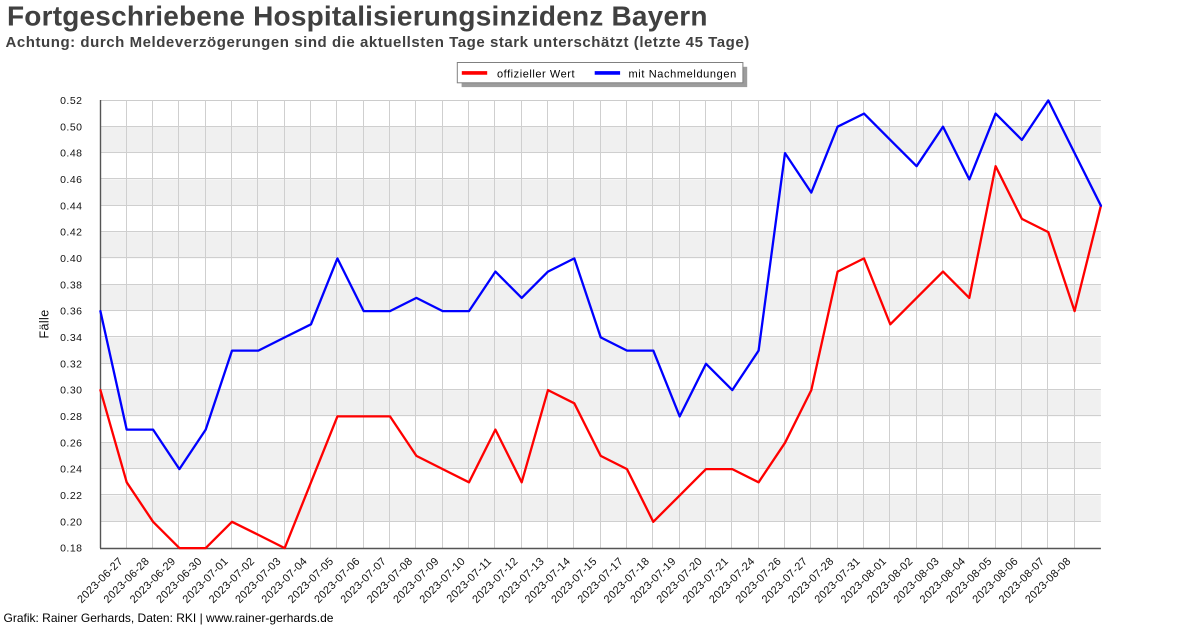 This screenshot has width=1200, height=628. What do you see at coordinates (71, 496) in the screenshot?
I see `svg-text: 0.22` at bounding box center [71, 496].